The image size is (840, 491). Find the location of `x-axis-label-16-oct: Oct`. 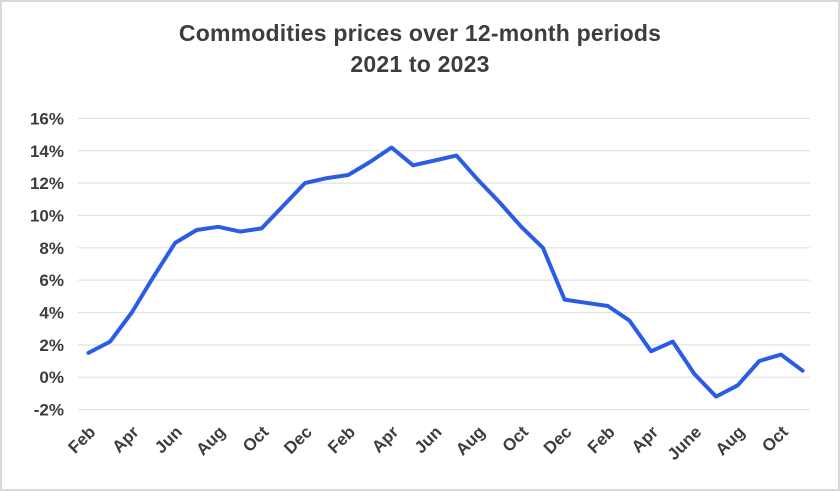

x-axis-label-16-oct: Oct is located at coordinates (775, 439).